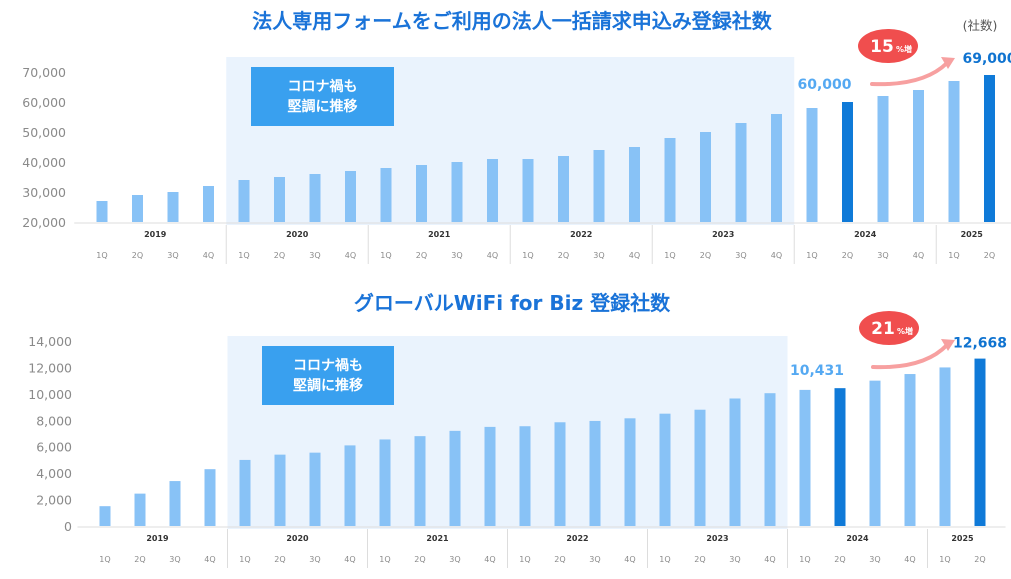 Image resolution: width=1011 pixels, height=579 pixels. I want to click on y-tick-label: 10,000, so click(50, 394).